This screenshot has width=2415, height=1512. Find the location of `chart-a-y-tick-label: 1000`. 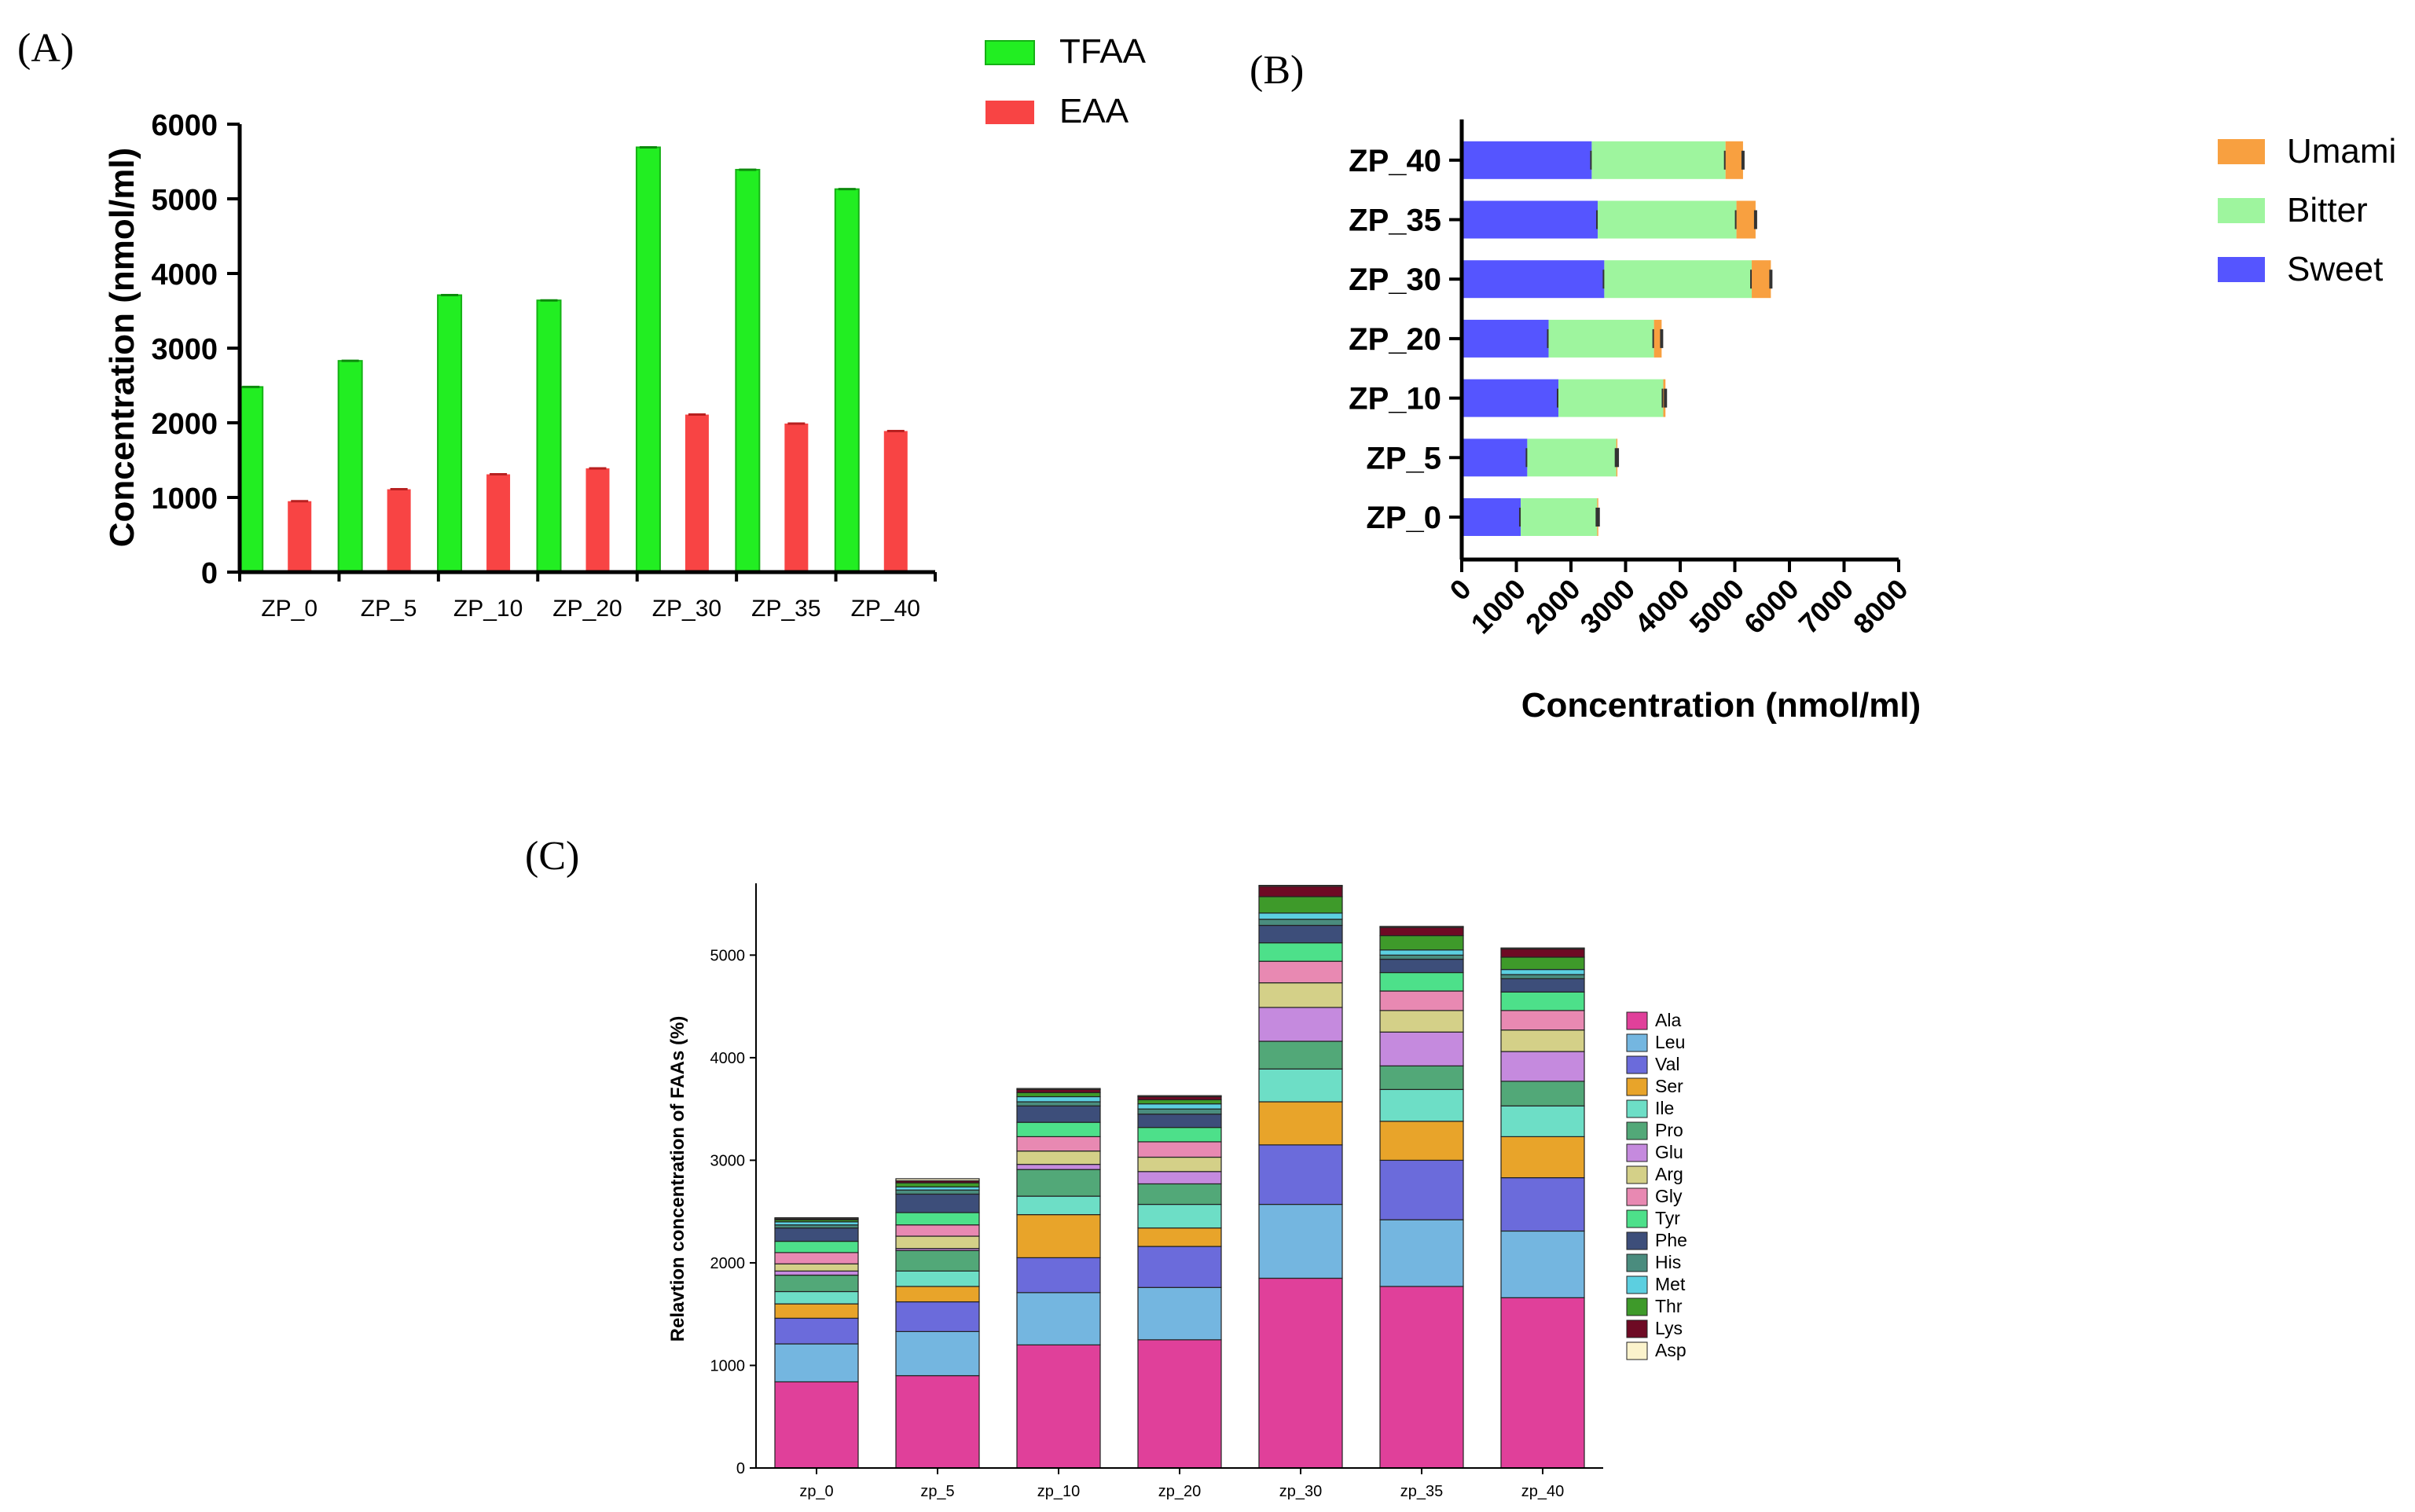

chart-a-y-tick-label: 1000 is located at coordinates (184, 500).